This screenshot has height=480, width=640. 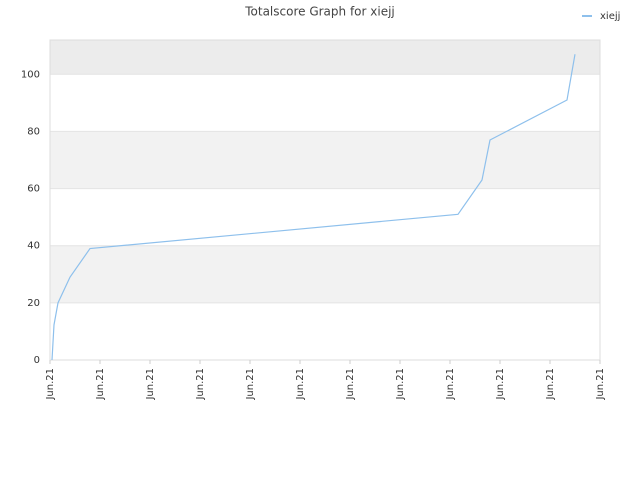 What do you see at coordinates (610, 16) in the screenshot?
I see `legend-label: xiejj` at bounding box center [610, 16].